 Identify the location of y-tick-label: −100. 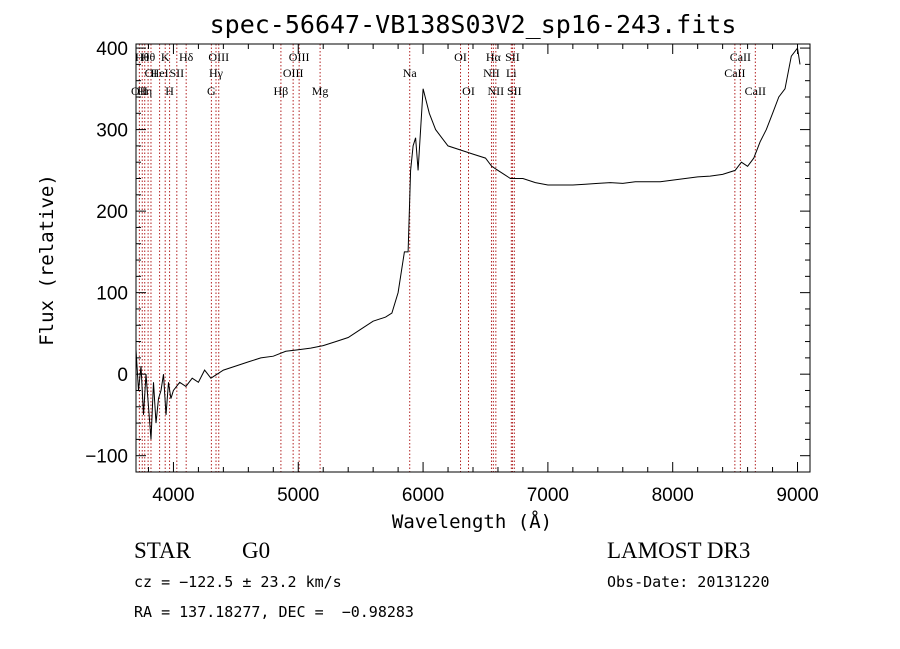
(106, 457).